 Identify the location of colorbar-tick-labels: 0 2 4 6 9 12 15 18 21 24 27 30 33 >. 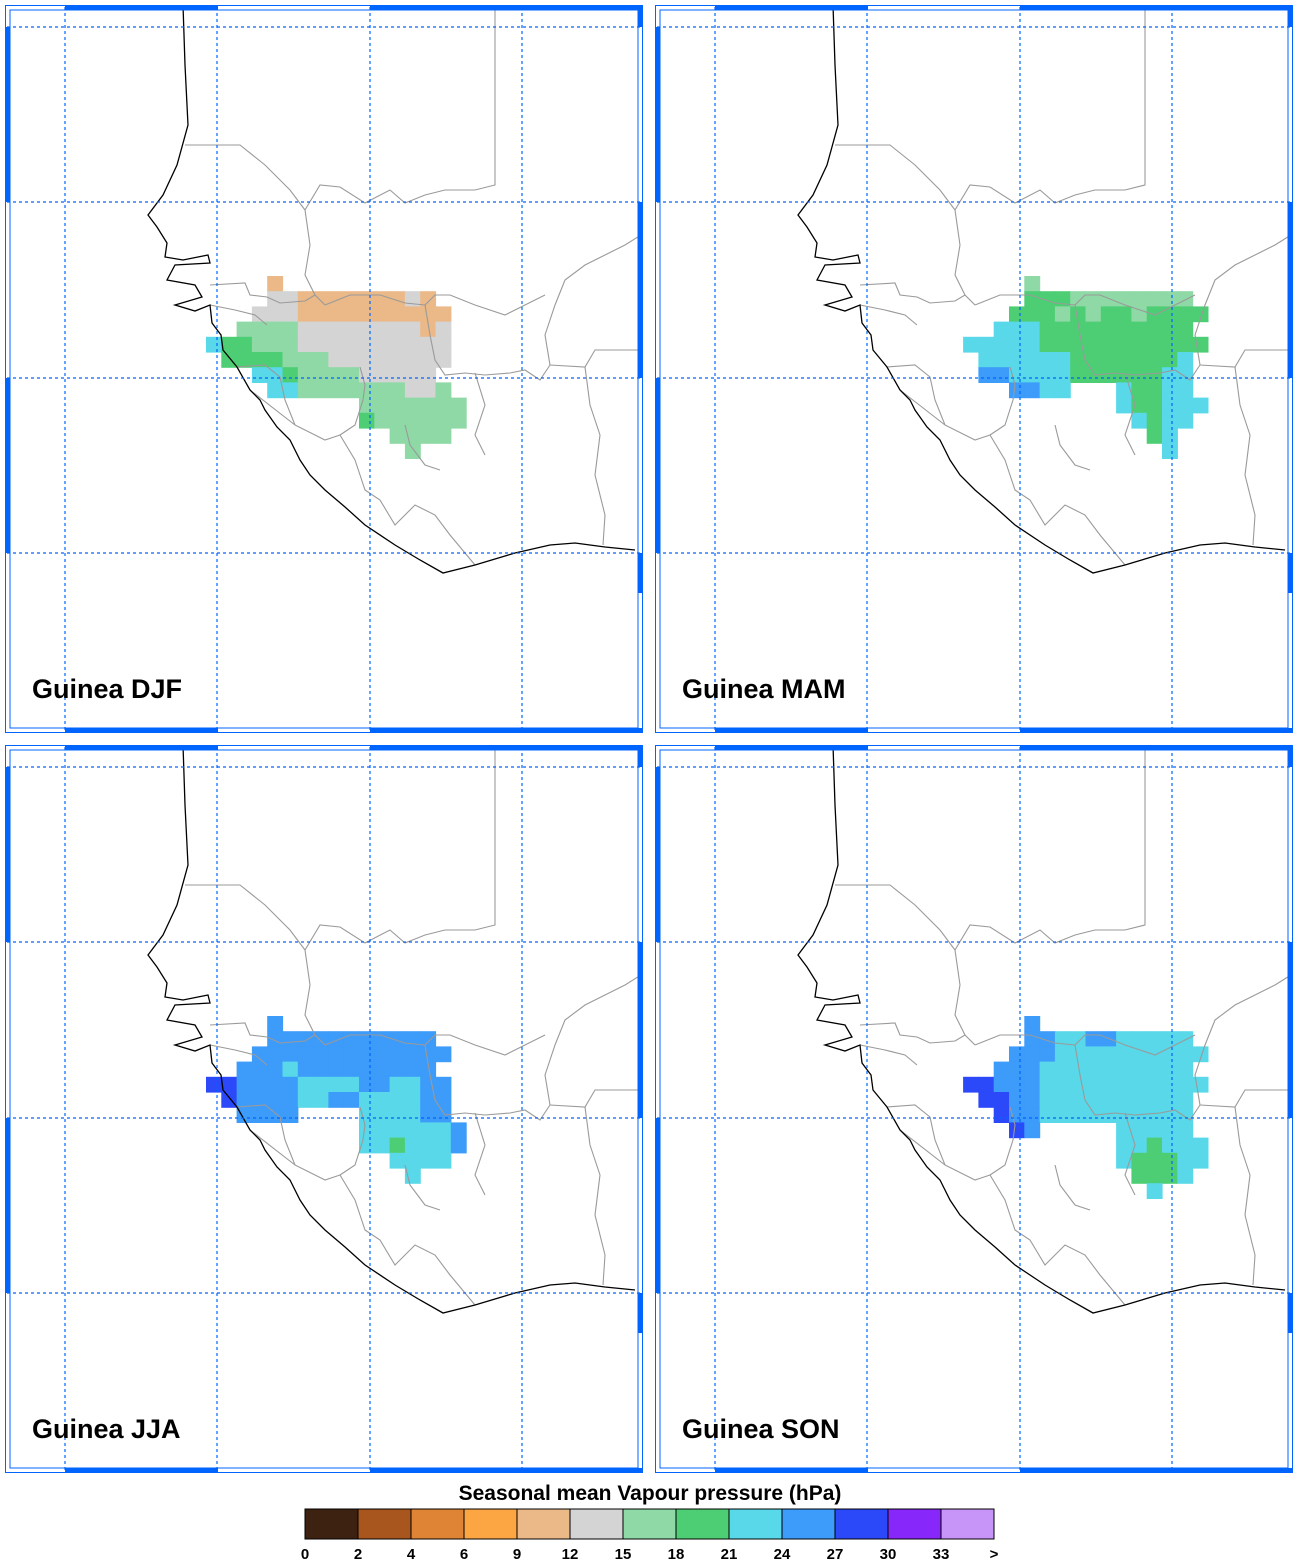
(650, 1556).